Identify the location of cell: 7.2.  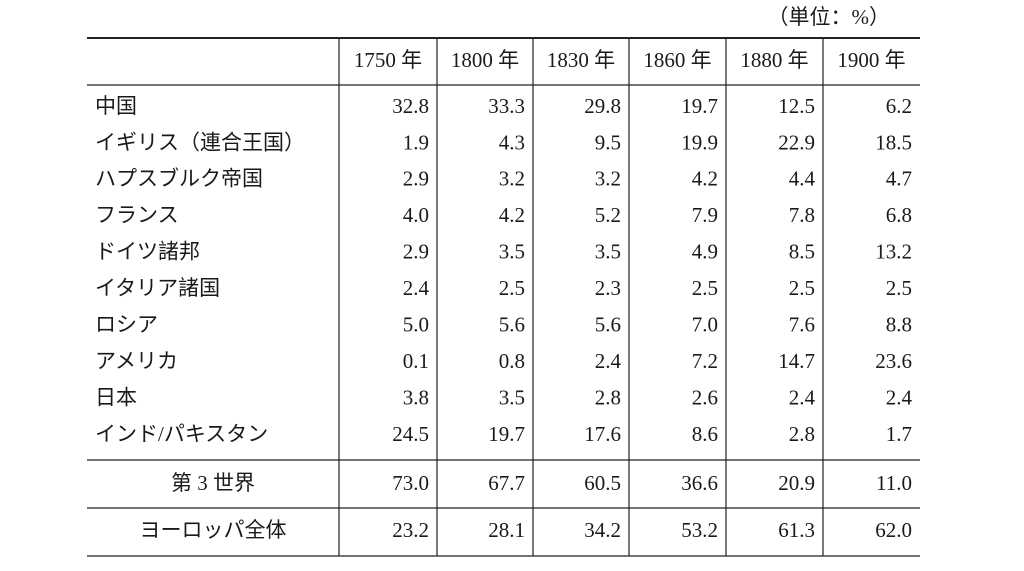
(705, 361).